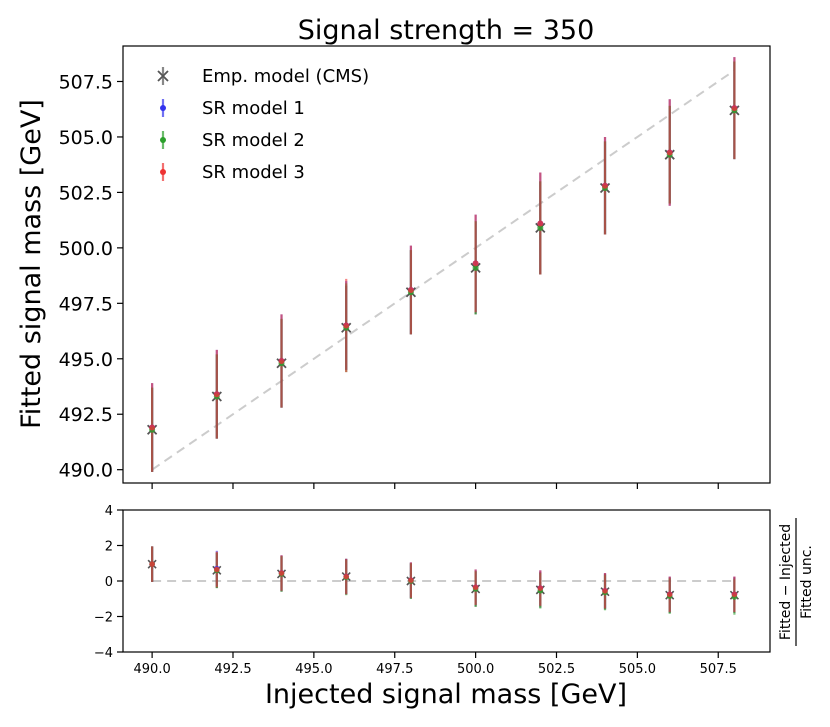 Image resolution: width=830 pixels, height=727 pixels. What do you see at coordinates (796, 582) in the screenshot?
I see `residual-y-axis-label: Fitted − Injected Fitted unc.` at bounding box center [796, 582].